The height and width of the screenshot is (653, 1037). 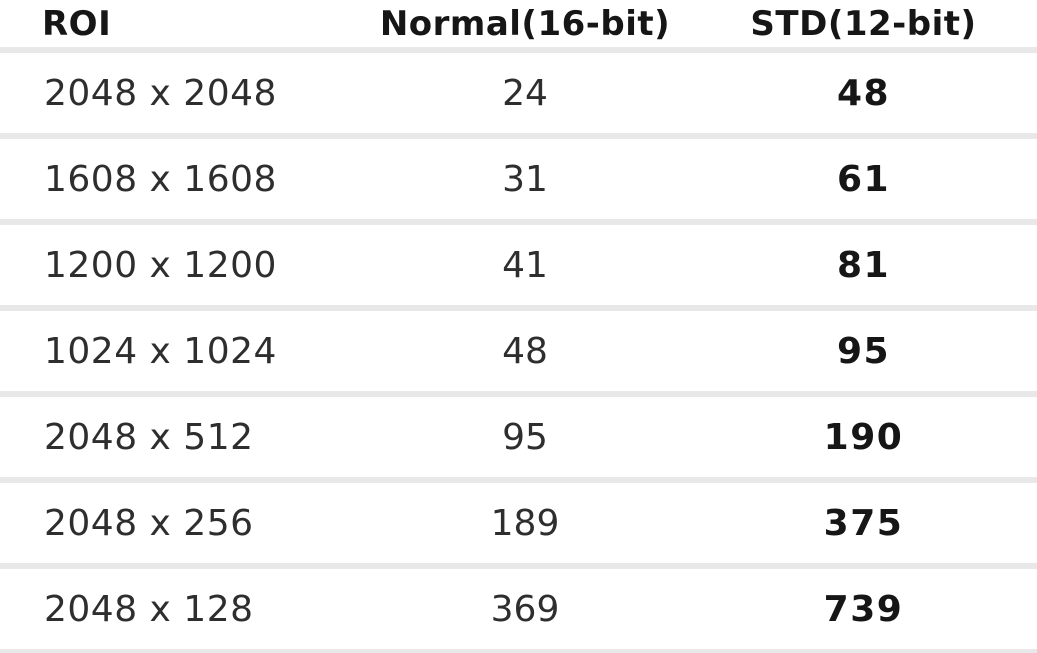 I want to click on table-row: 2048 x 256 189 375, so click(x=518, y=524).